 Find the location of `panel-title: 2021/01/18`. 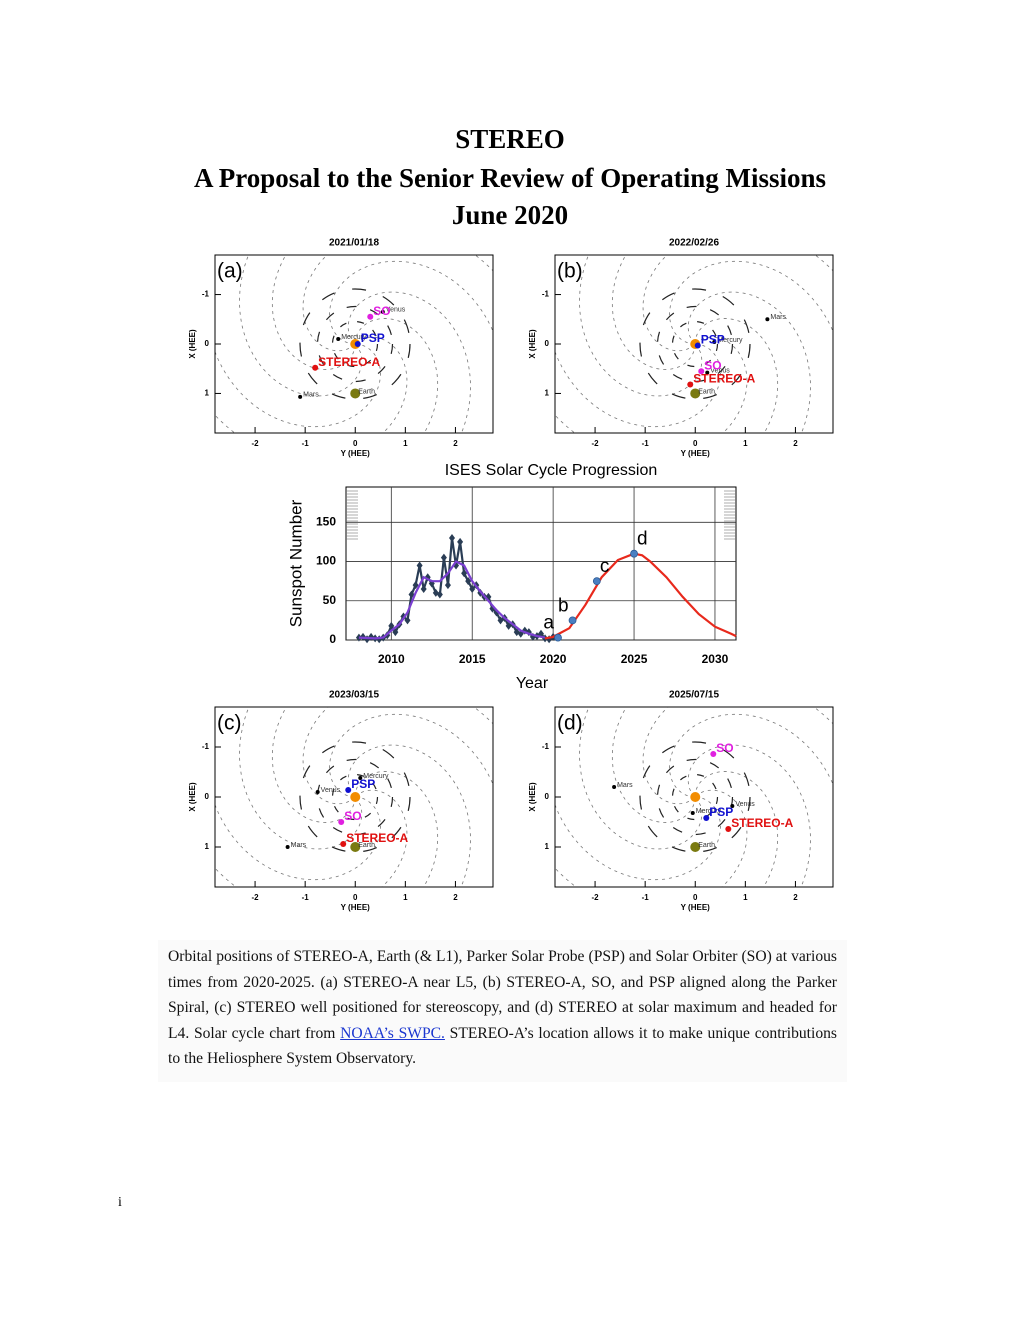

panel-title: 2021/01/18 is located at coordinates (354, 243).